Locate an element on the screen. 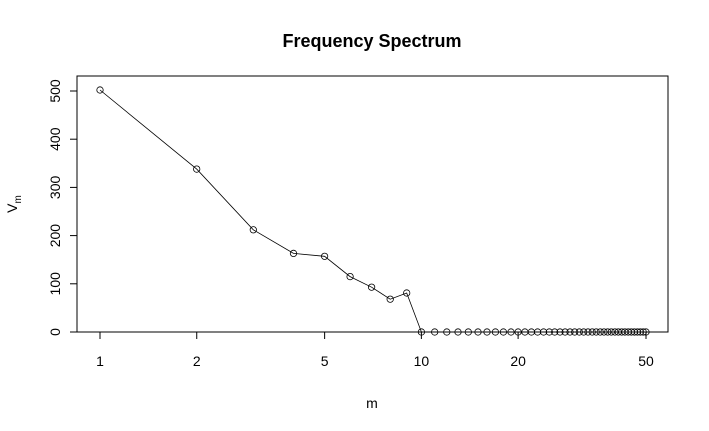  y-axis-label-main: V is located at coordinates (12, 208).